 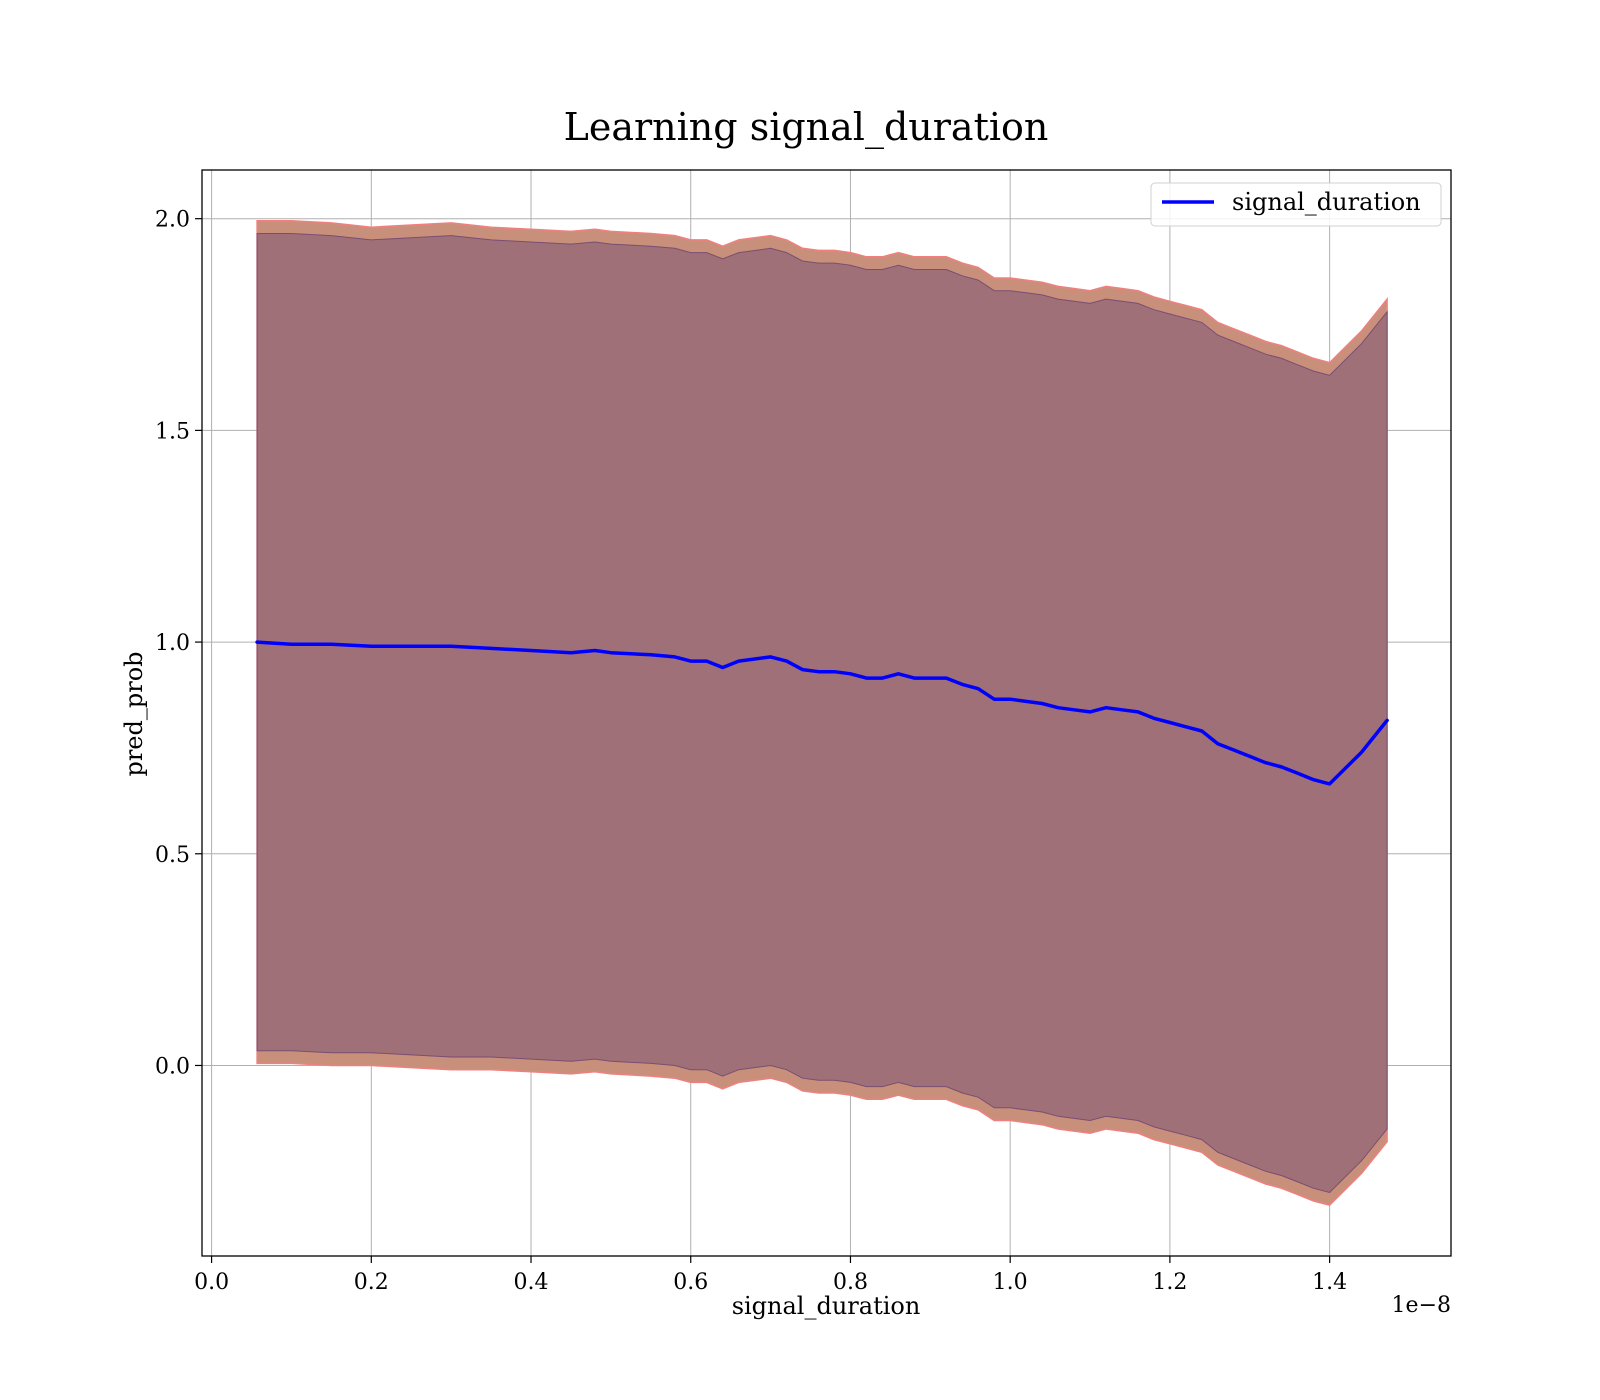 What do you see at coordinates (1169, 1282) in the screenshot?
I see `x-tick-label: 1.2` at bounding box center [1169, 1282].